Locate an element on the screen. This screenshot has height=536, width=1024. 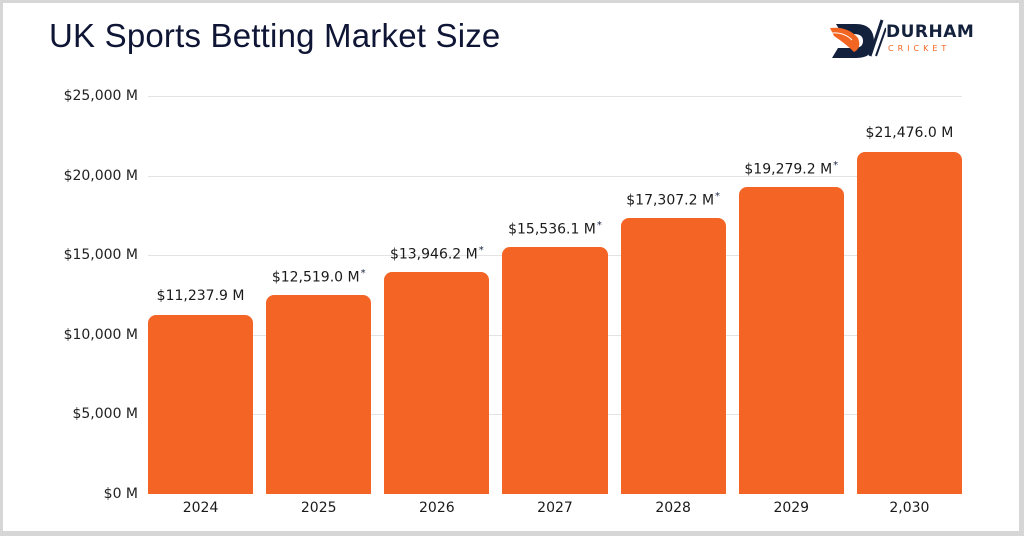
durham-cricket-logo: DURHAM CRICKET is located at coordinates (901, 38).